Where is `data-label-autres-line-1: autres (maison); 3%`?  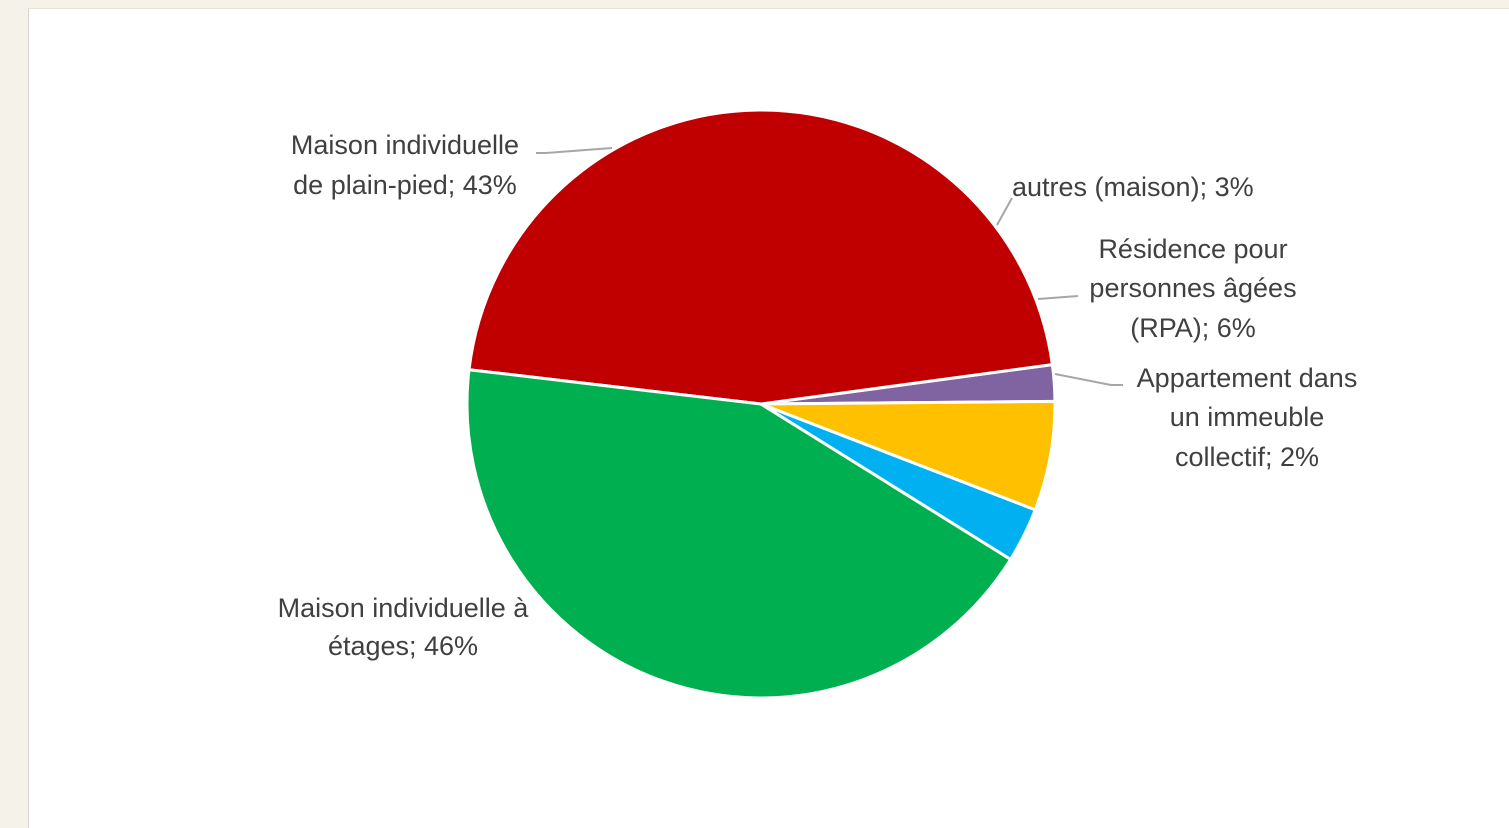 data-label-autres-line-1: autres (maison); 3% is located at coordinates (1133, 187).